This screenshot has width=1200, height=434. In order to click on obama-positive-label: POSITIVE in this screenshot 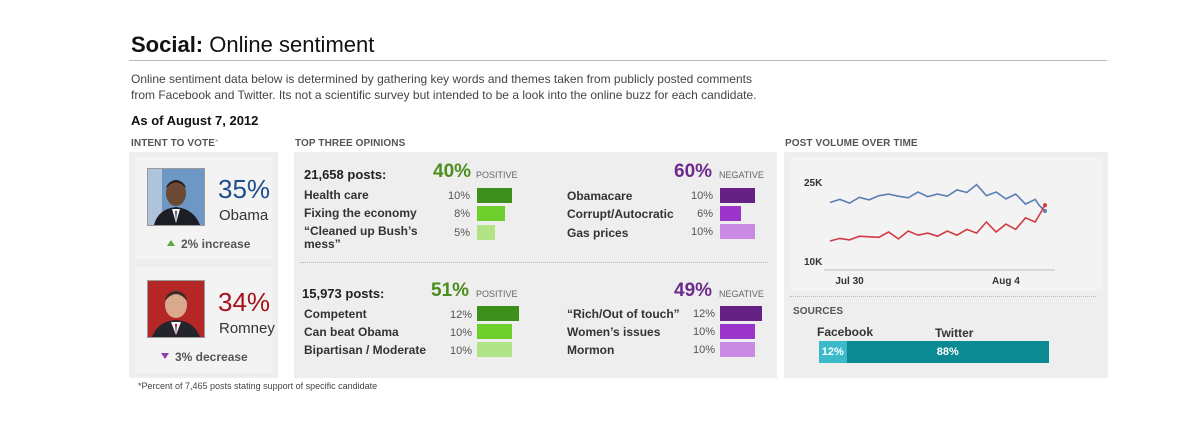, I will do `click(497, 175)`.